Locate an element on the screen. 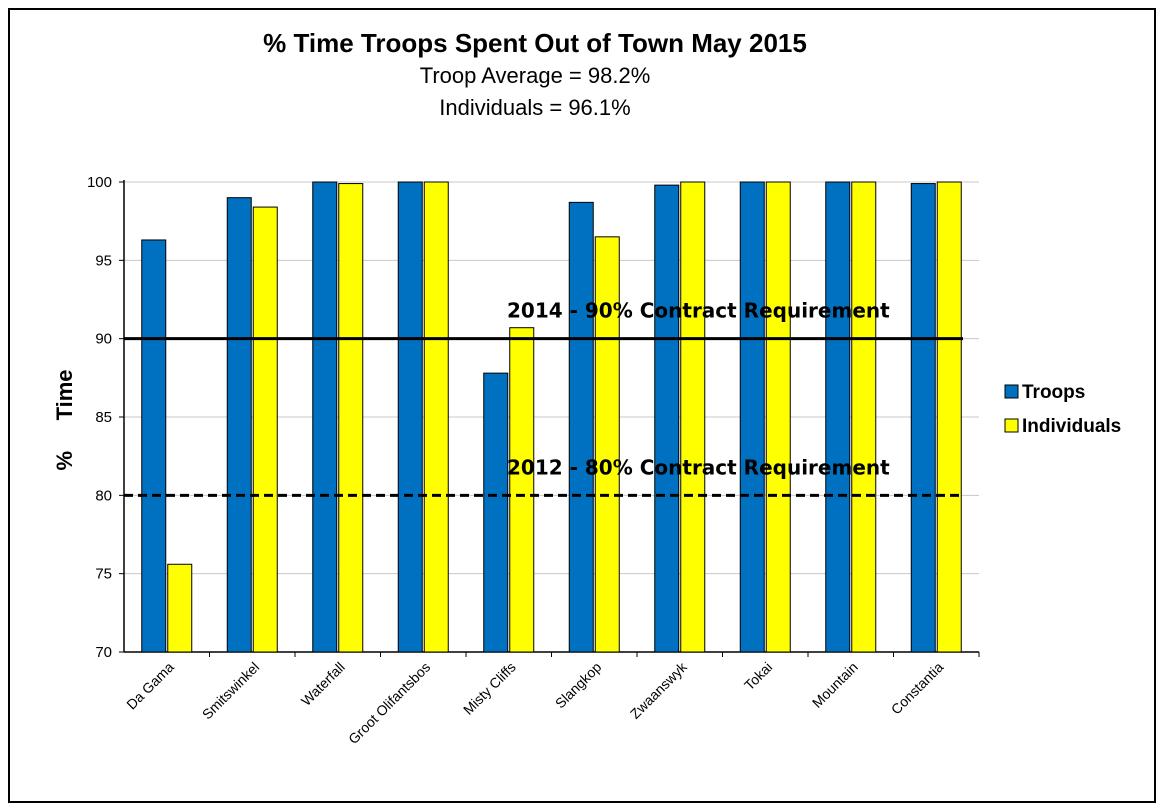 Image resolution: width=1164 pixels, height=811 pixels. x-tick-label: Smitswinkel is located at coordinates (231, 691).